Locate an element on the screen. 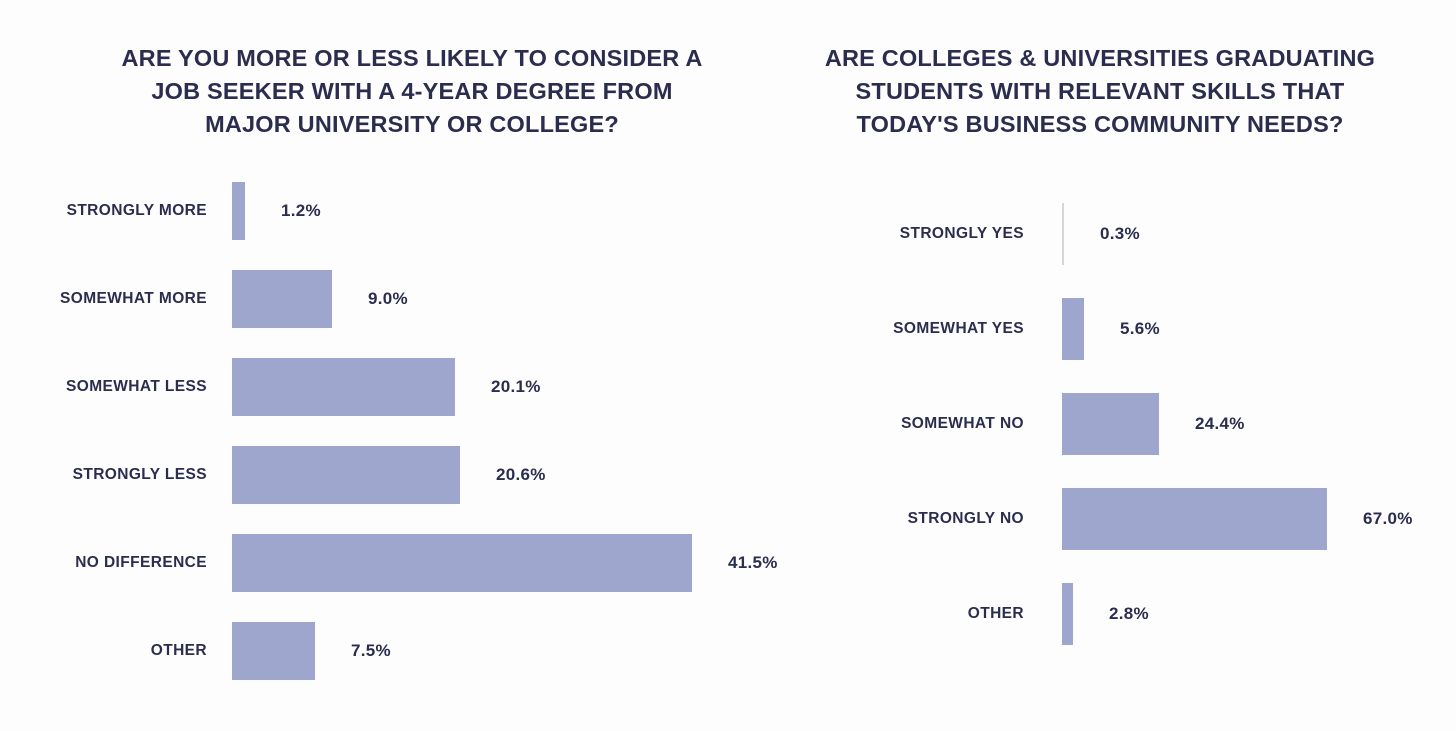 The image size is (1456, 731). bar-area: 0.3% is located at coordinates (1259, 233).